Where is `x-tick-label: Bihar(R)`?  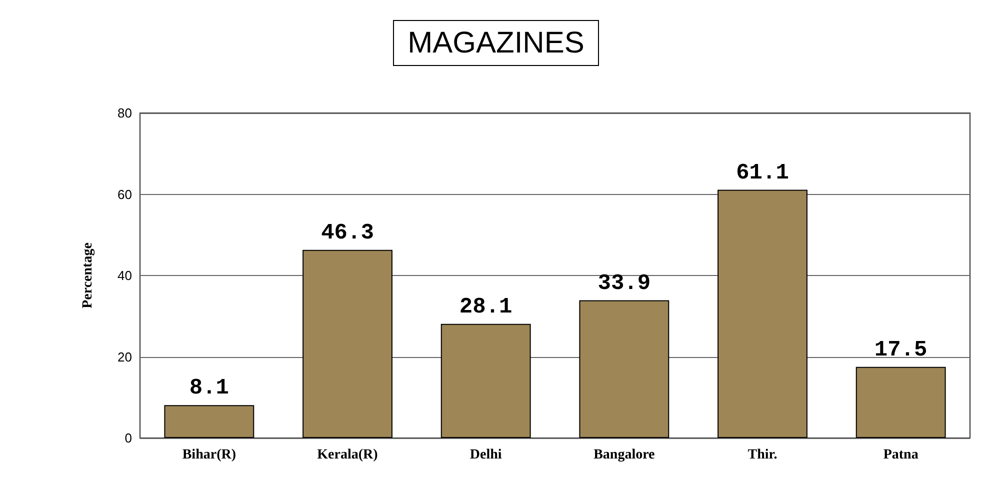
x-tick-label: Bihar(R) is located at coordinates (209, 455).